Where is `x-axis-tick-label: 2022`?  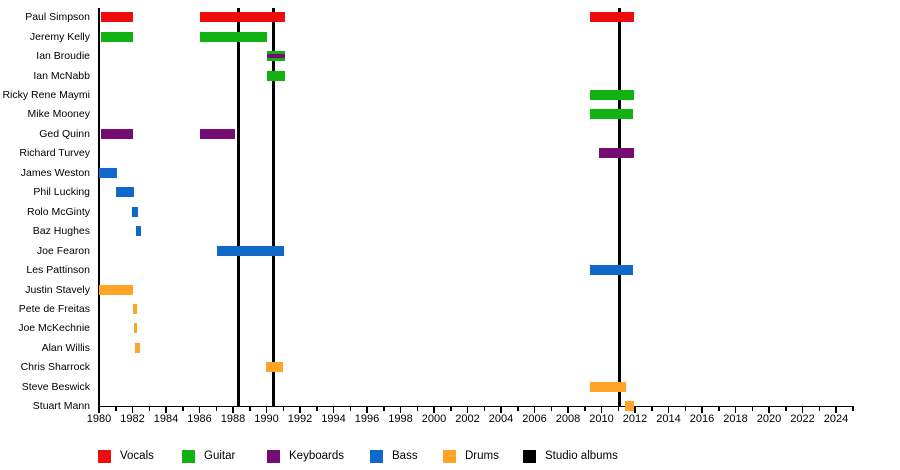
x-axis-tick-label: 2022 is located at coordinates (802, 419).